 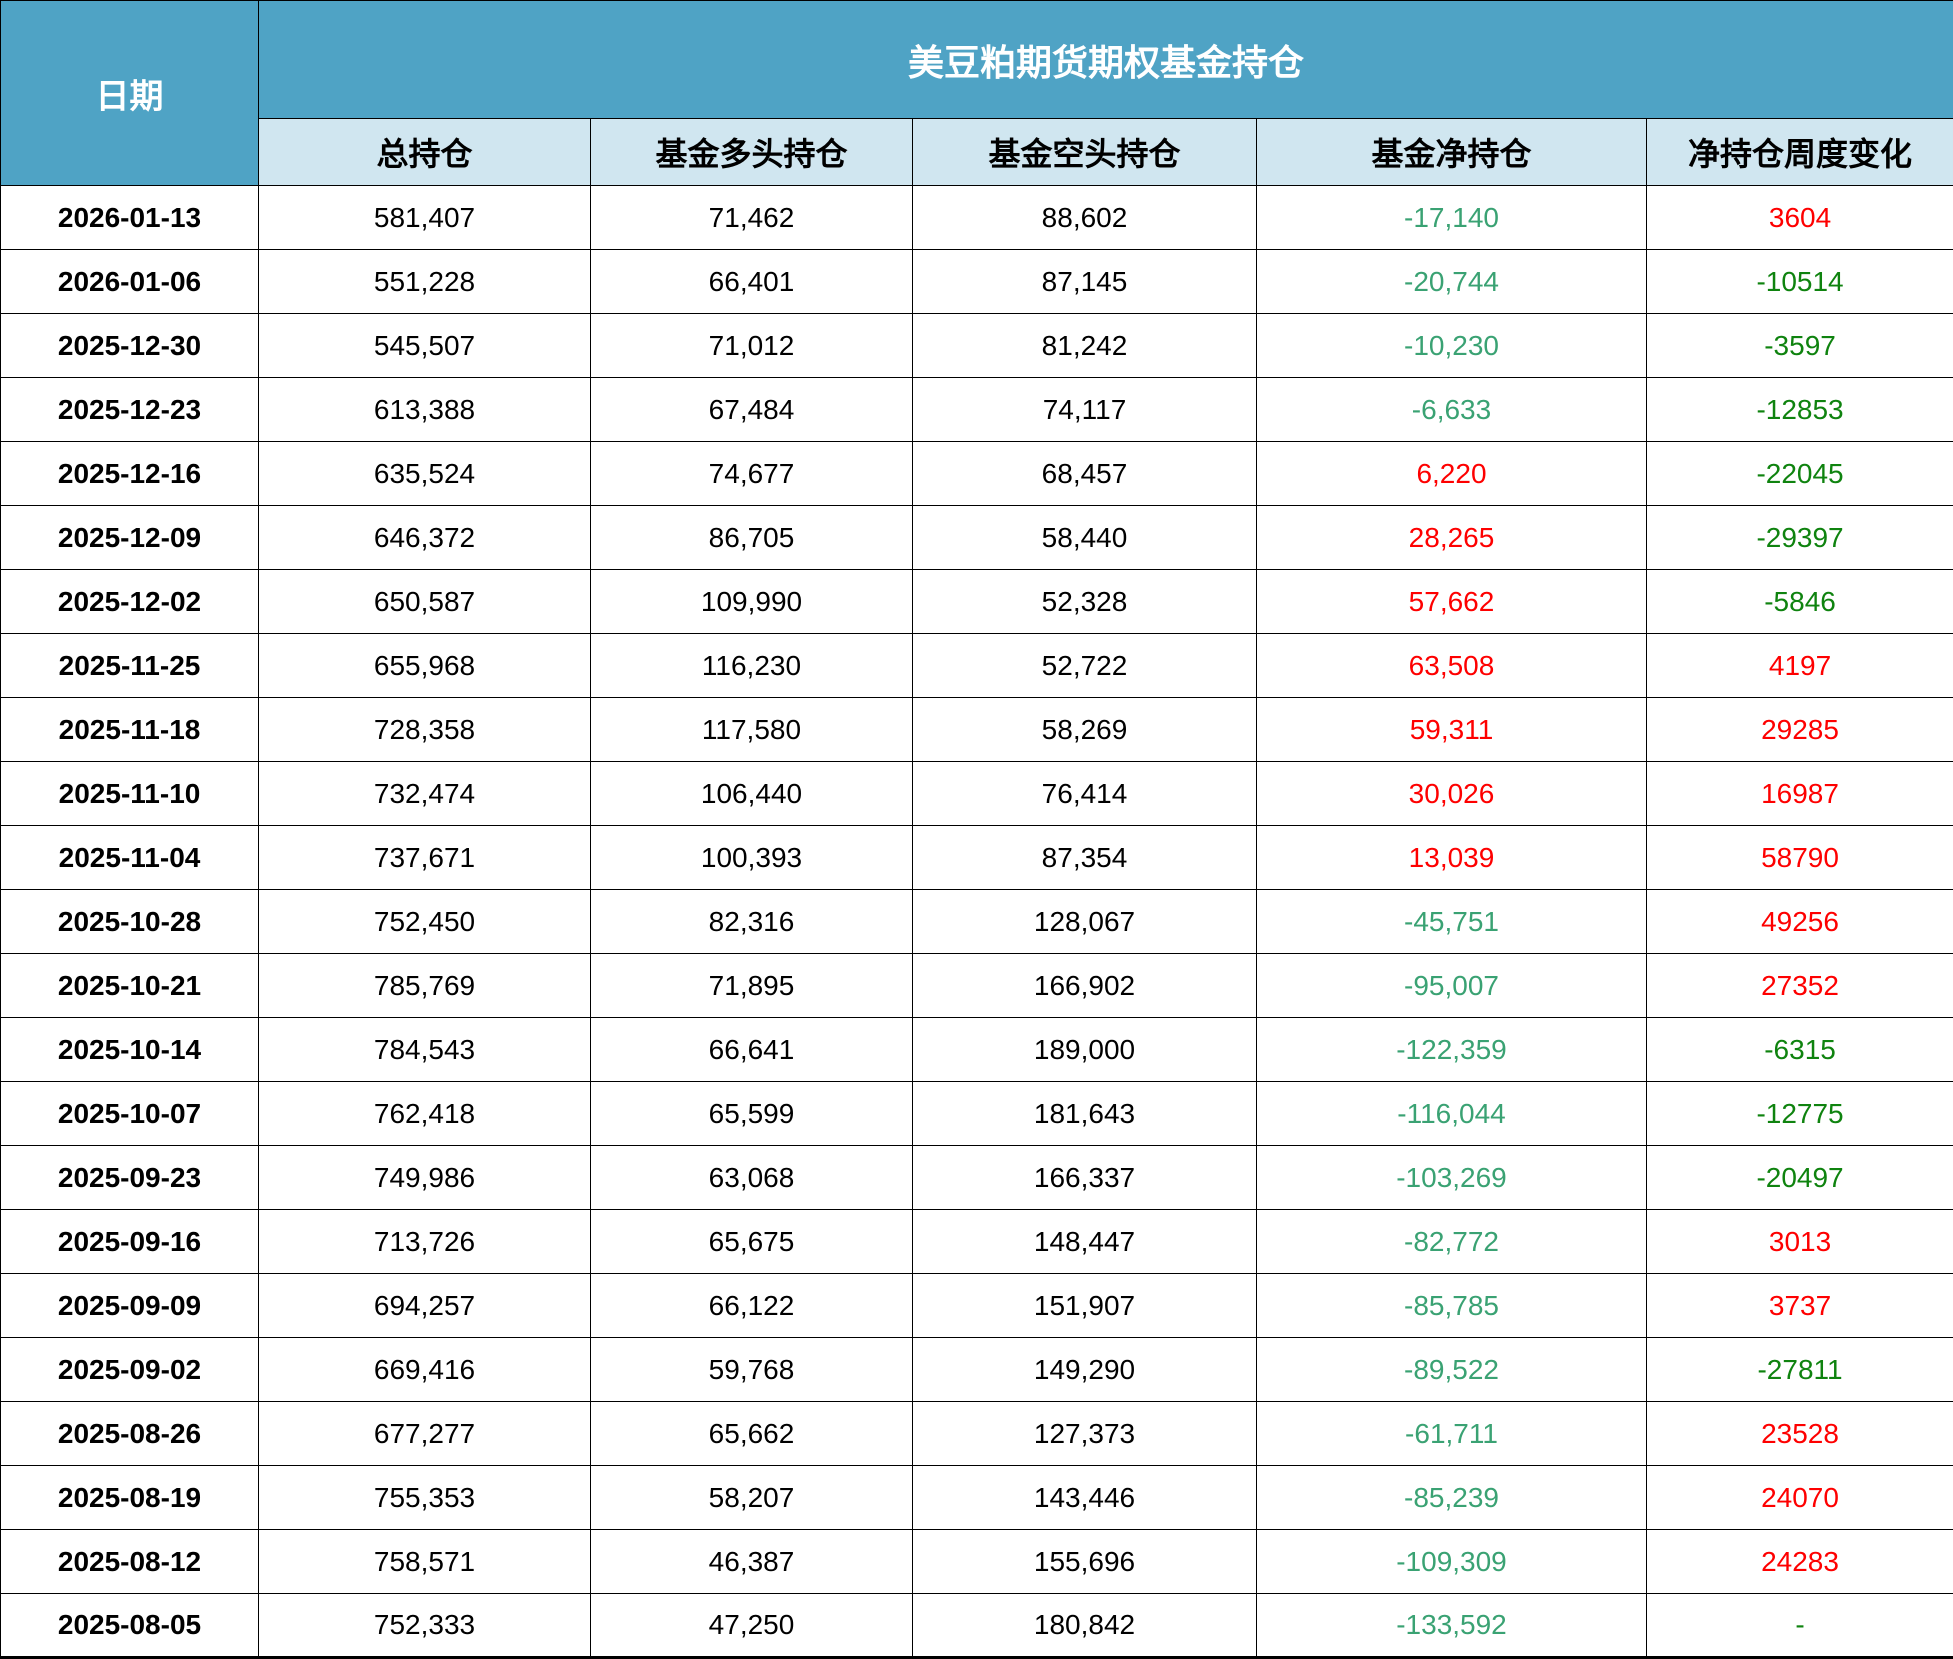 I want to click on total-cell: 737,671, so click(x=424, y=857).